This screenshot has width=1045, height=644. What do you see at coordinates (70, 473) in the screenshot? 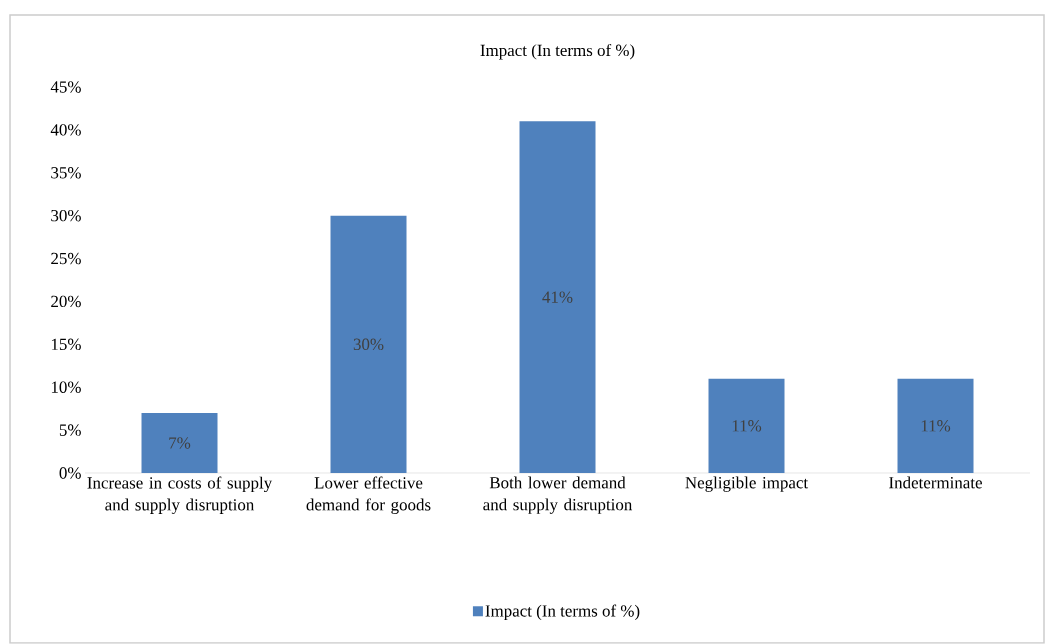
I see `y-tick-label: 0%` at bounding box center [70, 473].